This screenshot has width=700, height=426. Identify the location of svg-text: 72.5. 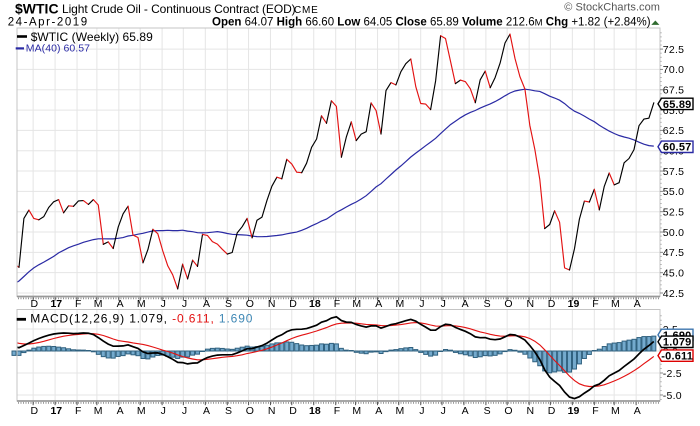
(673, 50).